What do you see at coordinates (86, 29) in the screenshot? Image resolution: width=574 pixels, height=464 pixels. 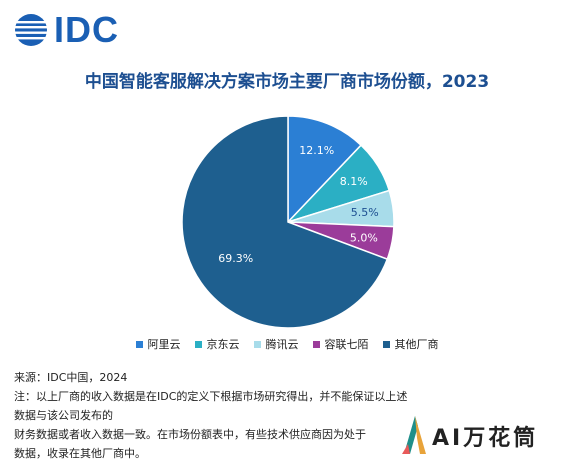 I see `logo-text: IDC` at bounding box center [86, 29].